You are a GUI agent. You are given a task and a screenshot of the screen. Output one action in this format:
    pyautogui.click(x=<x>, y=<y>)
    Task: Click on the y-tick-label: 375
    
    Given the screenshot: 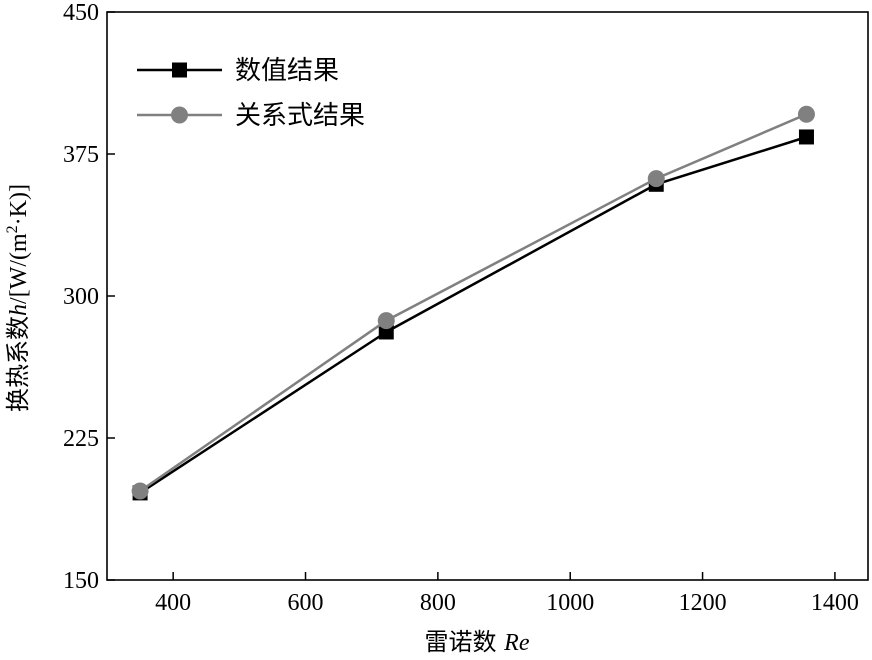 What is the action you would take?
    pyautogui.click(x=81, y=155)
    